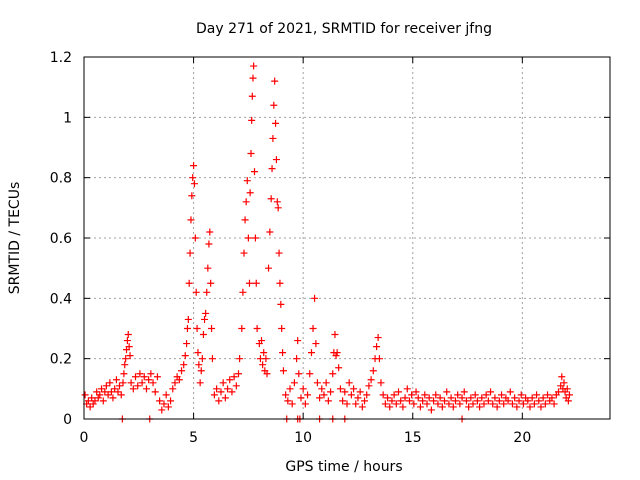  Describe the element at coordinates (61, 360) in the screenshot. I see `y-tick-label: 0.2` at that location.